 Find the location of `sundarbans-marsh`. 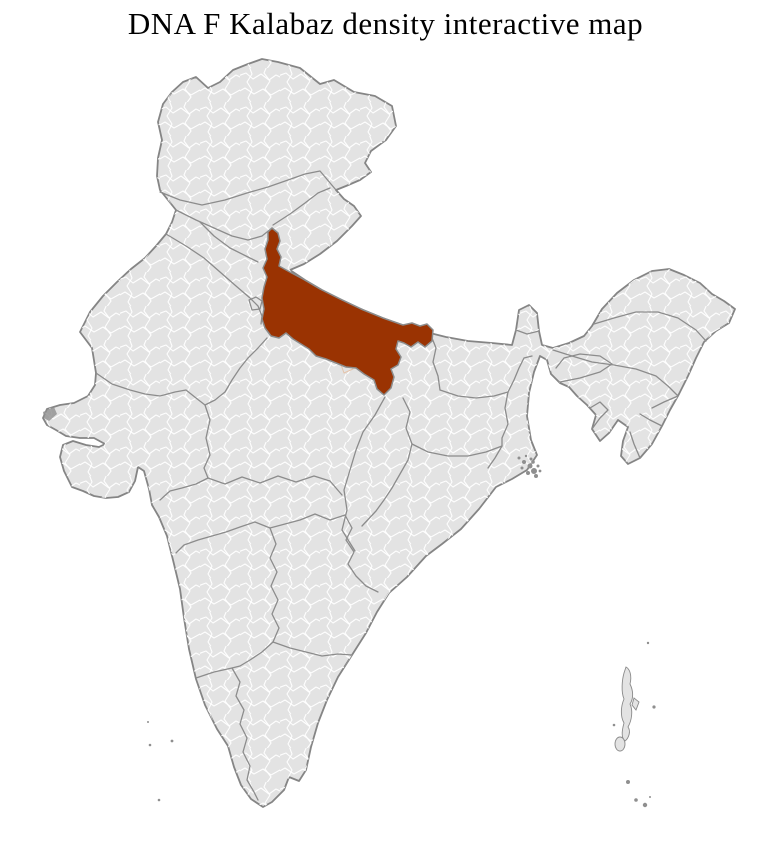

sundarbans-marsh is located at coordinates (529, 466).